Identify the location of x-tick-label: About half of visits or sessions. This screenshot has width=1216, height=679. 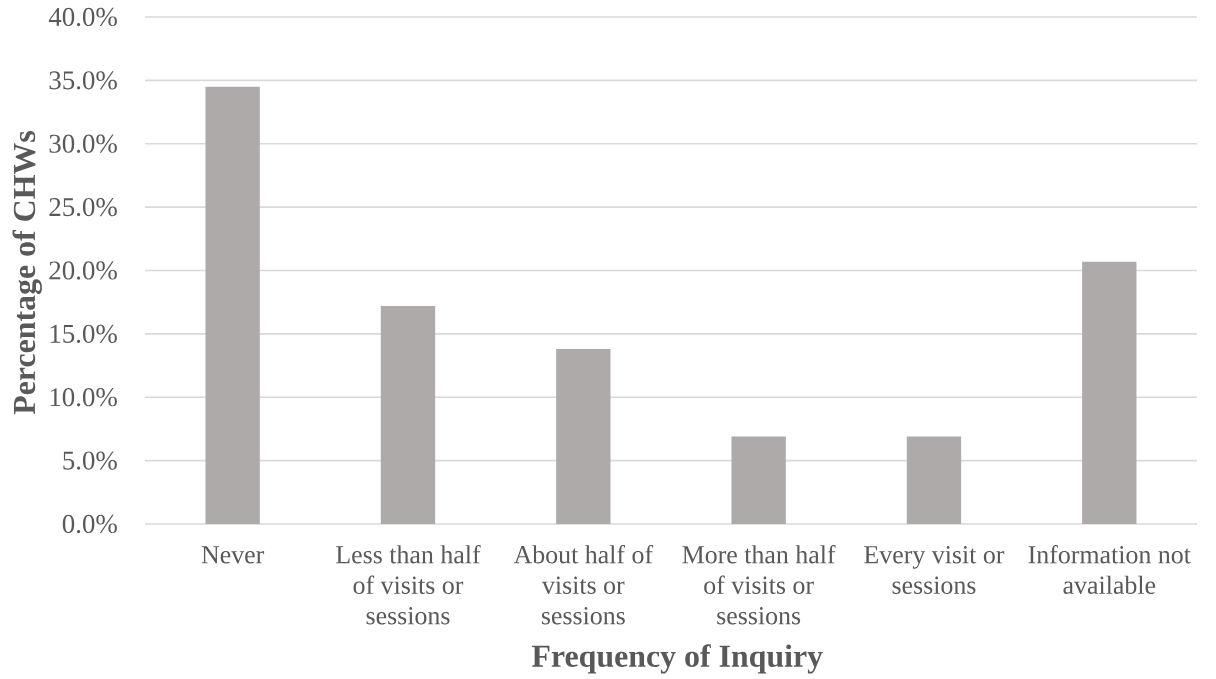
(583, 584).